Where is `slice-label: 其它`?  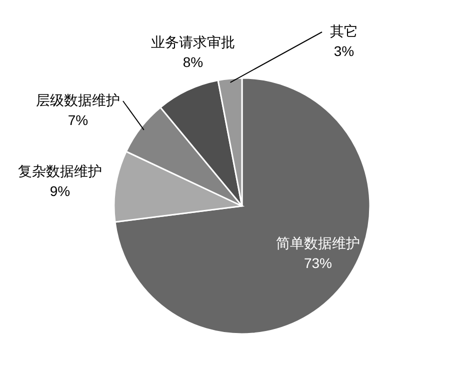
slice-label: 其它 is located at coordinates (344, 31).